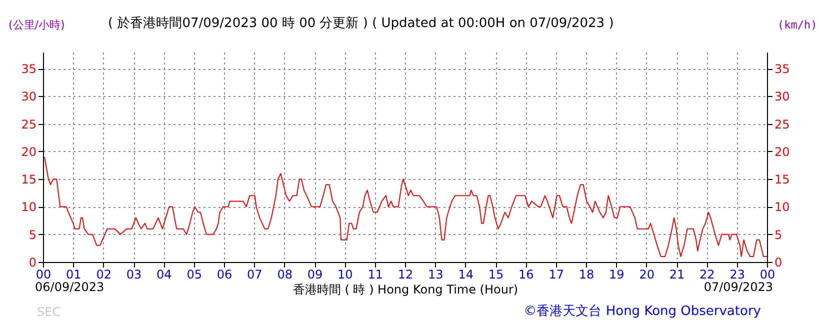 The height and width of the screenshot is (324, 819). What do you see at coordinates (28, 97) in the screenshot?
I see `y-tick-label: 30` at bounding box center [28, 97].